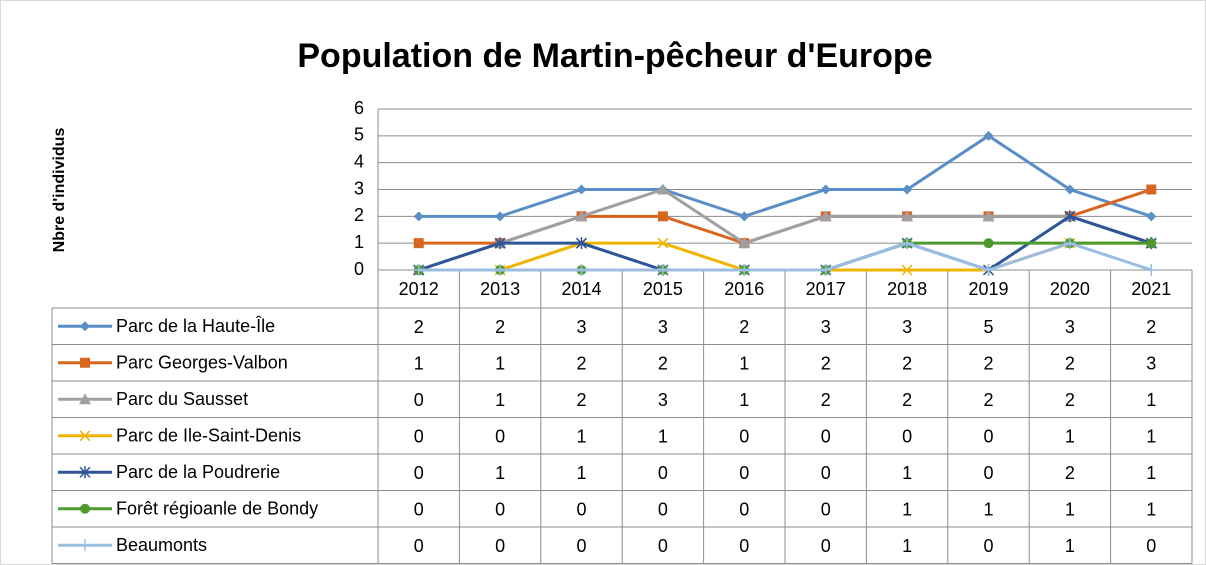  I want to click on y-tick-label: 2, so click(359, 215).